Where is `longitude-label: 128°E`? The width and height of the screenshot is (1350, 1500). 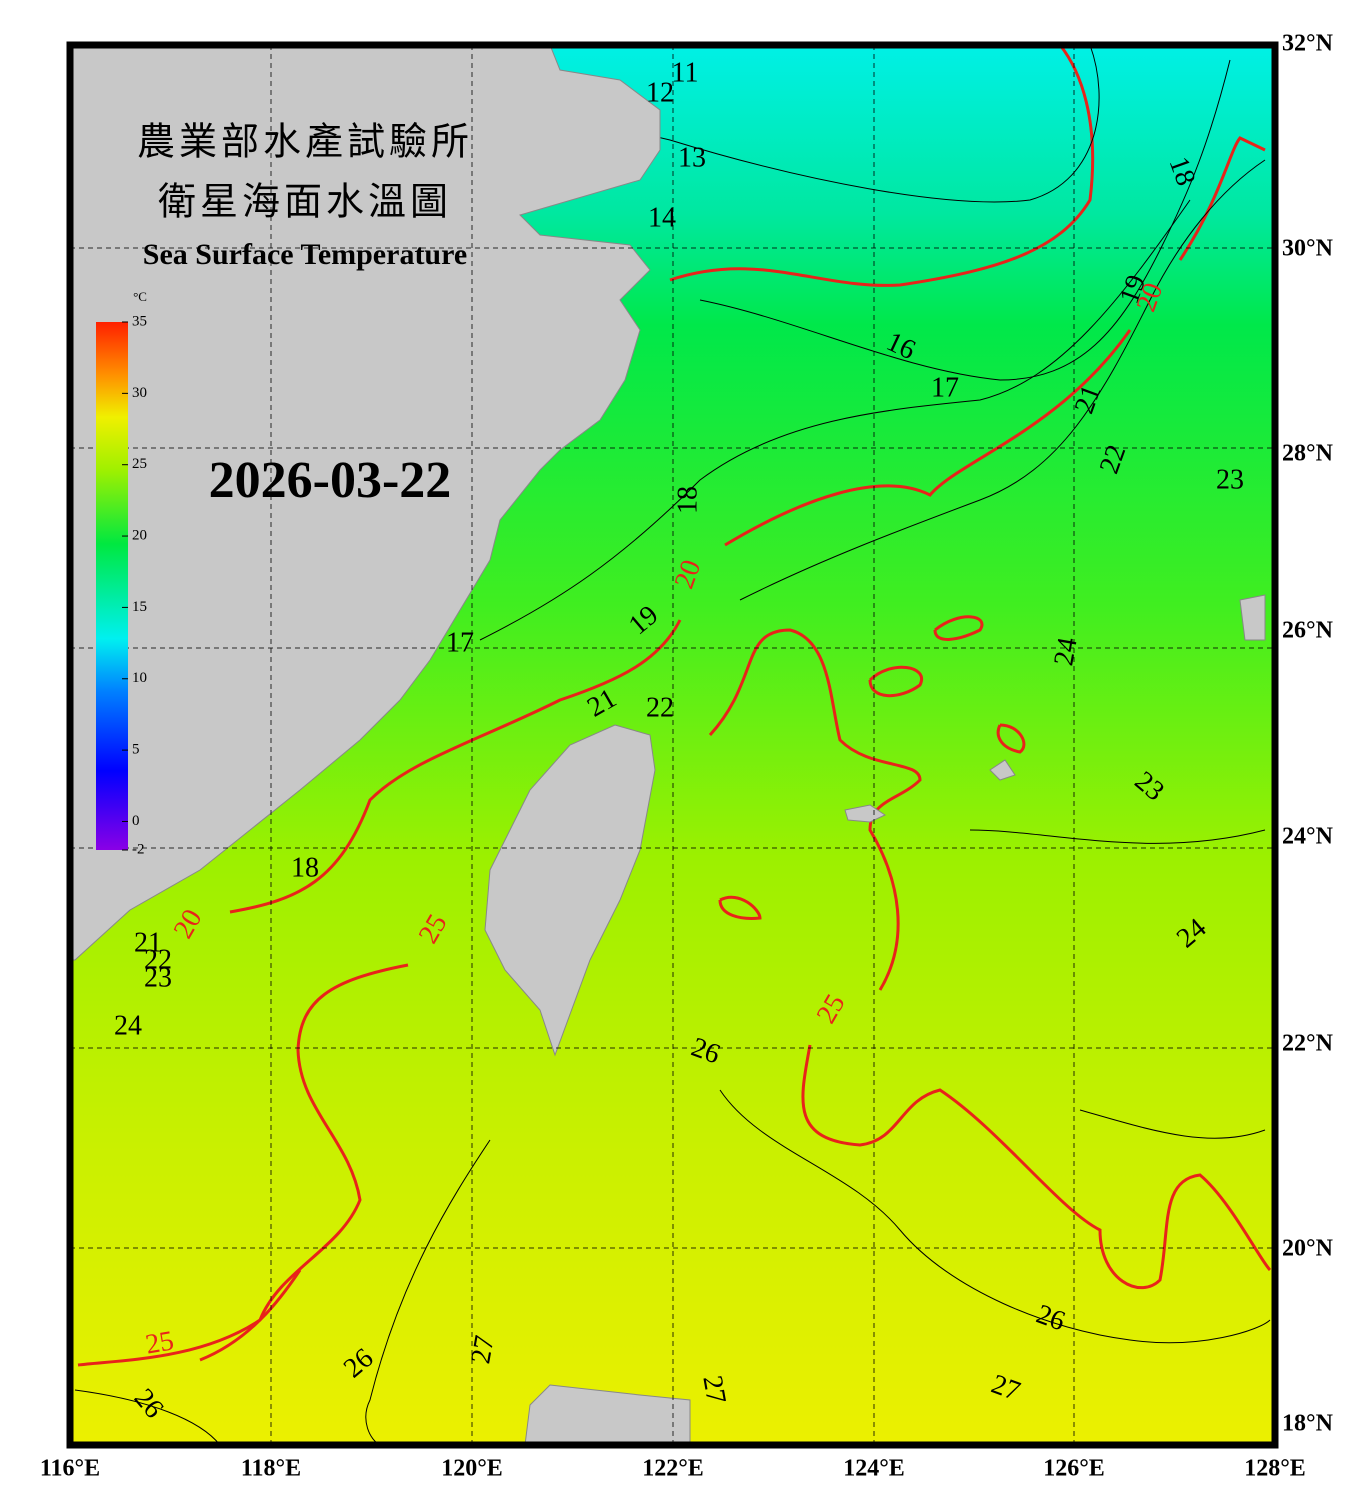
longitude-label: 128°E is located at coordinates (1275, 1469).